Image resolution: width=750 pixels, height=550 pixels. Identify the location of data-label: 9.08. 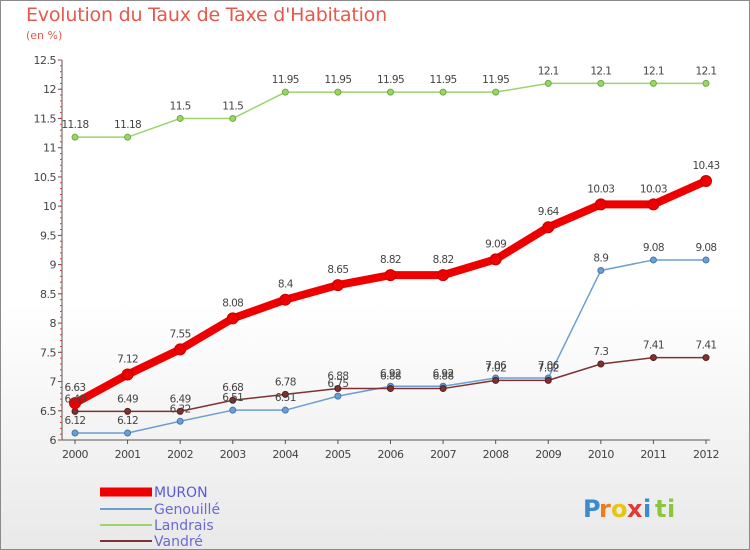
(706, 248).